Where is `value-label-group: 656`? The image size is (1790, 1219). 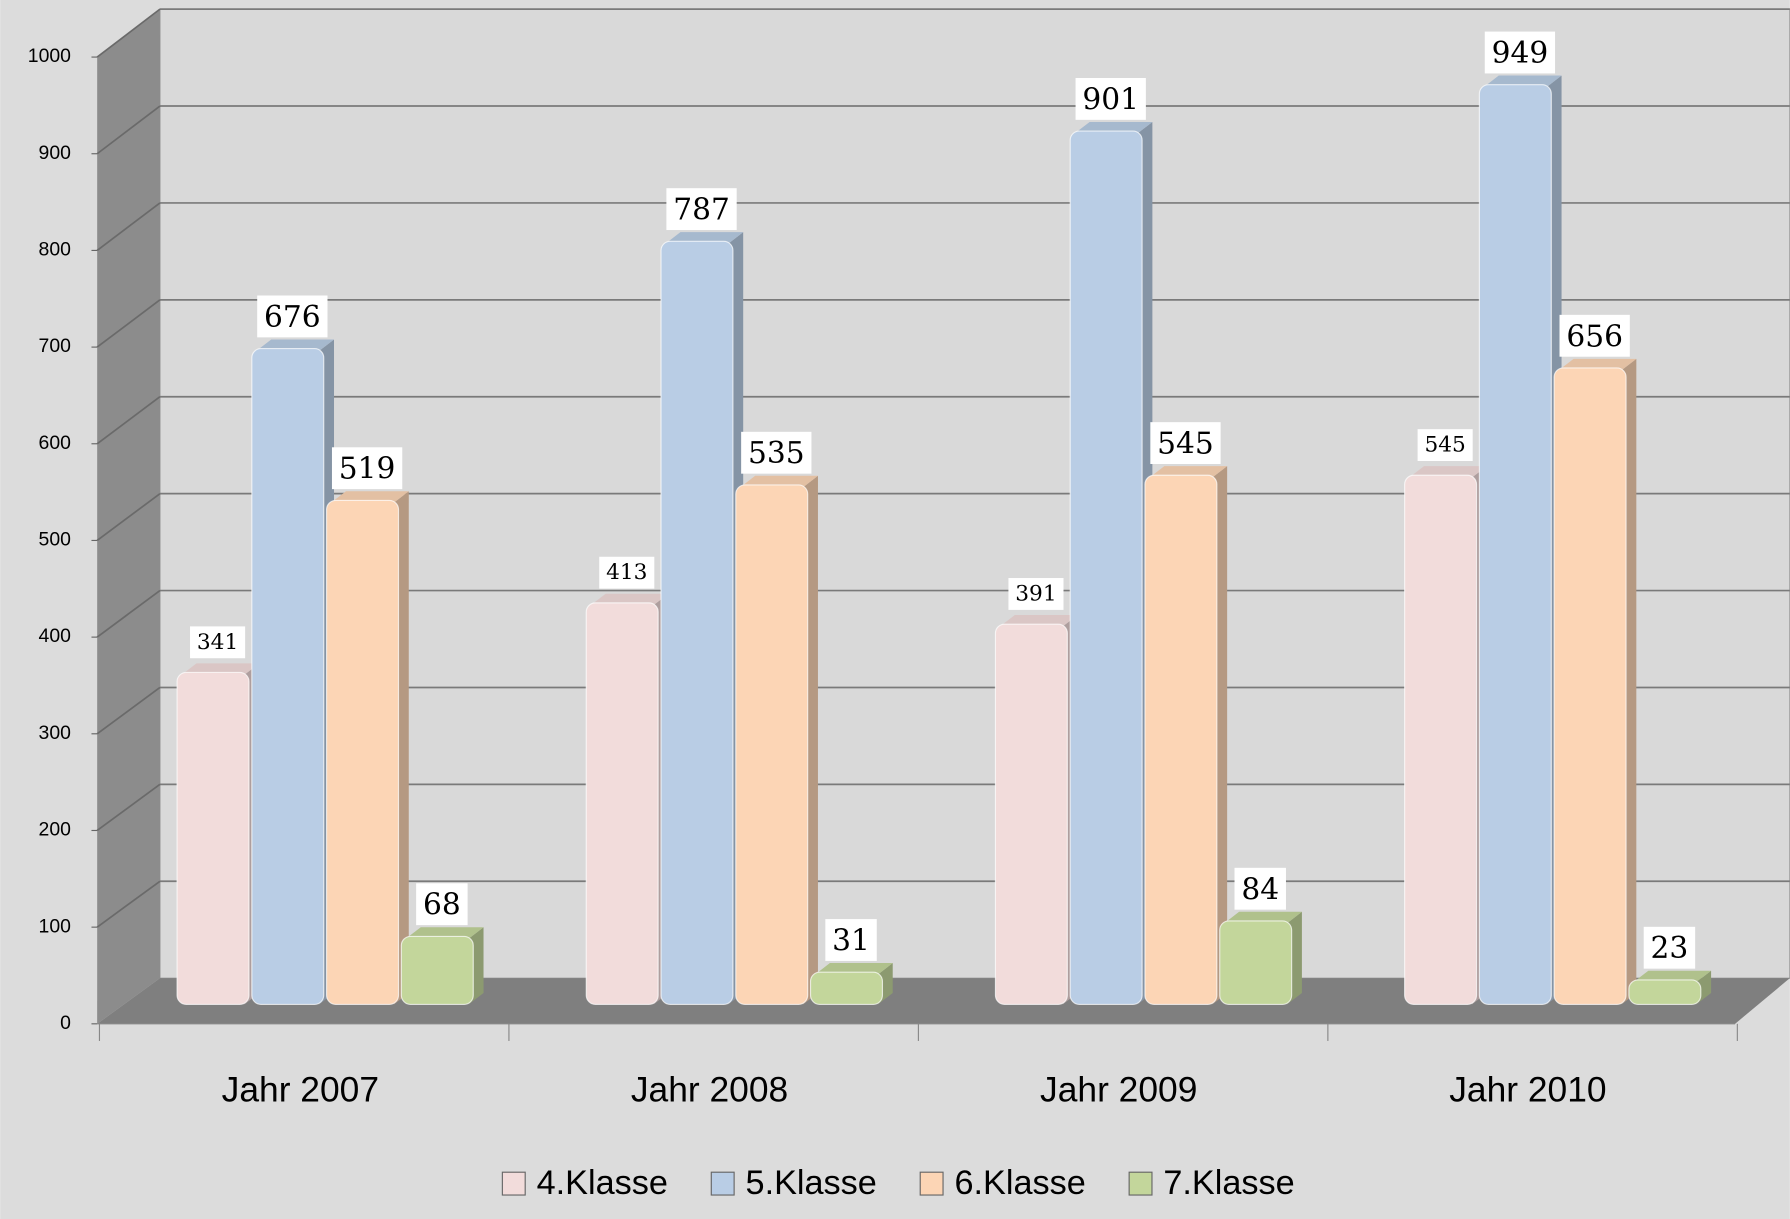 value-label-group: 656 is located at coordinates (1594, 335).